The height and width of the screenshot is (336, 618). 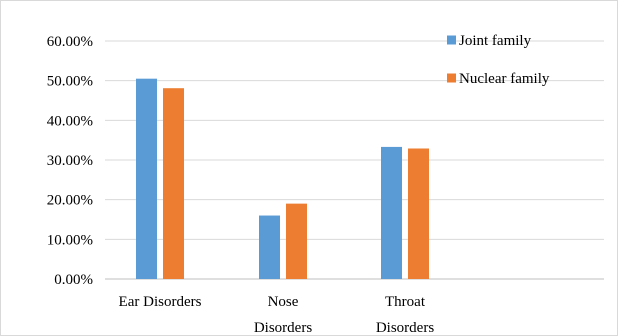 What do you see at coordinates (70, 240) in the screenshot?
I see `y-tick-label: 10.00%` at bounding box center [70, 240].